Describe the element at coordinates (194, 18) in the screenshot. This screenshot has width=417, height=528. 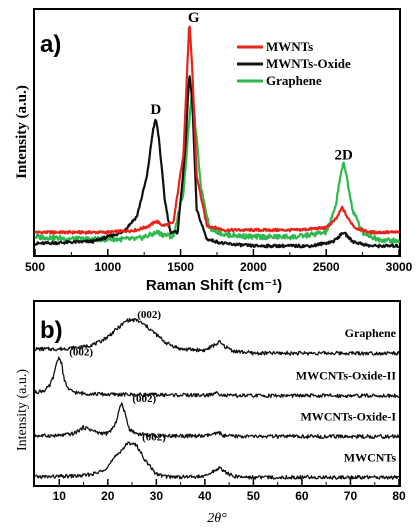
I see `panel-a-peak-label: G` at that location.